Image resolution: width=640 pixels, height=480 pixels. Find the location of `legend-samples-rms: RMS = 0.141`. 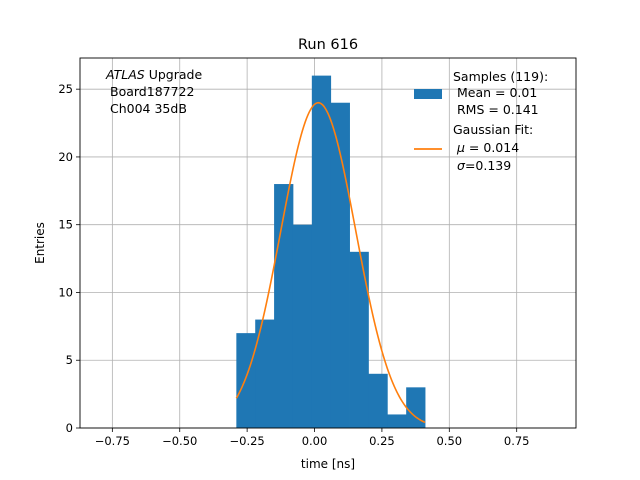

legend-samples-rms: RMS = 0.141 is located at coordinates (498, 109).